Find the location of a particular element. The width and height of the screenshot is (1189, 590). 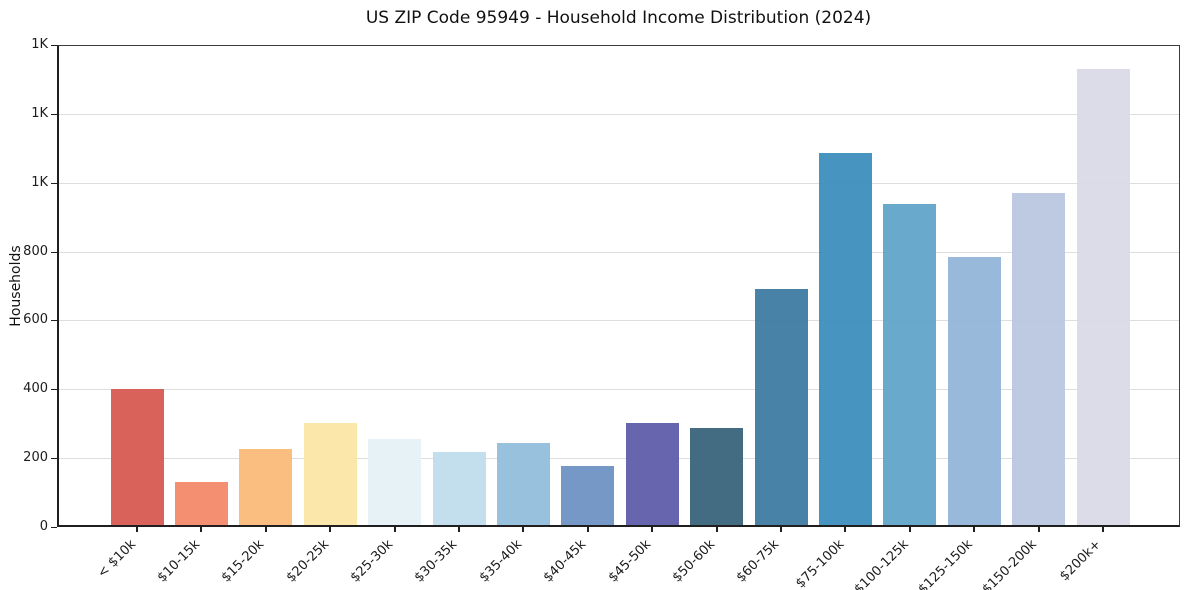

x-tick-label: $100-125k is located at coordinates (881, 563).